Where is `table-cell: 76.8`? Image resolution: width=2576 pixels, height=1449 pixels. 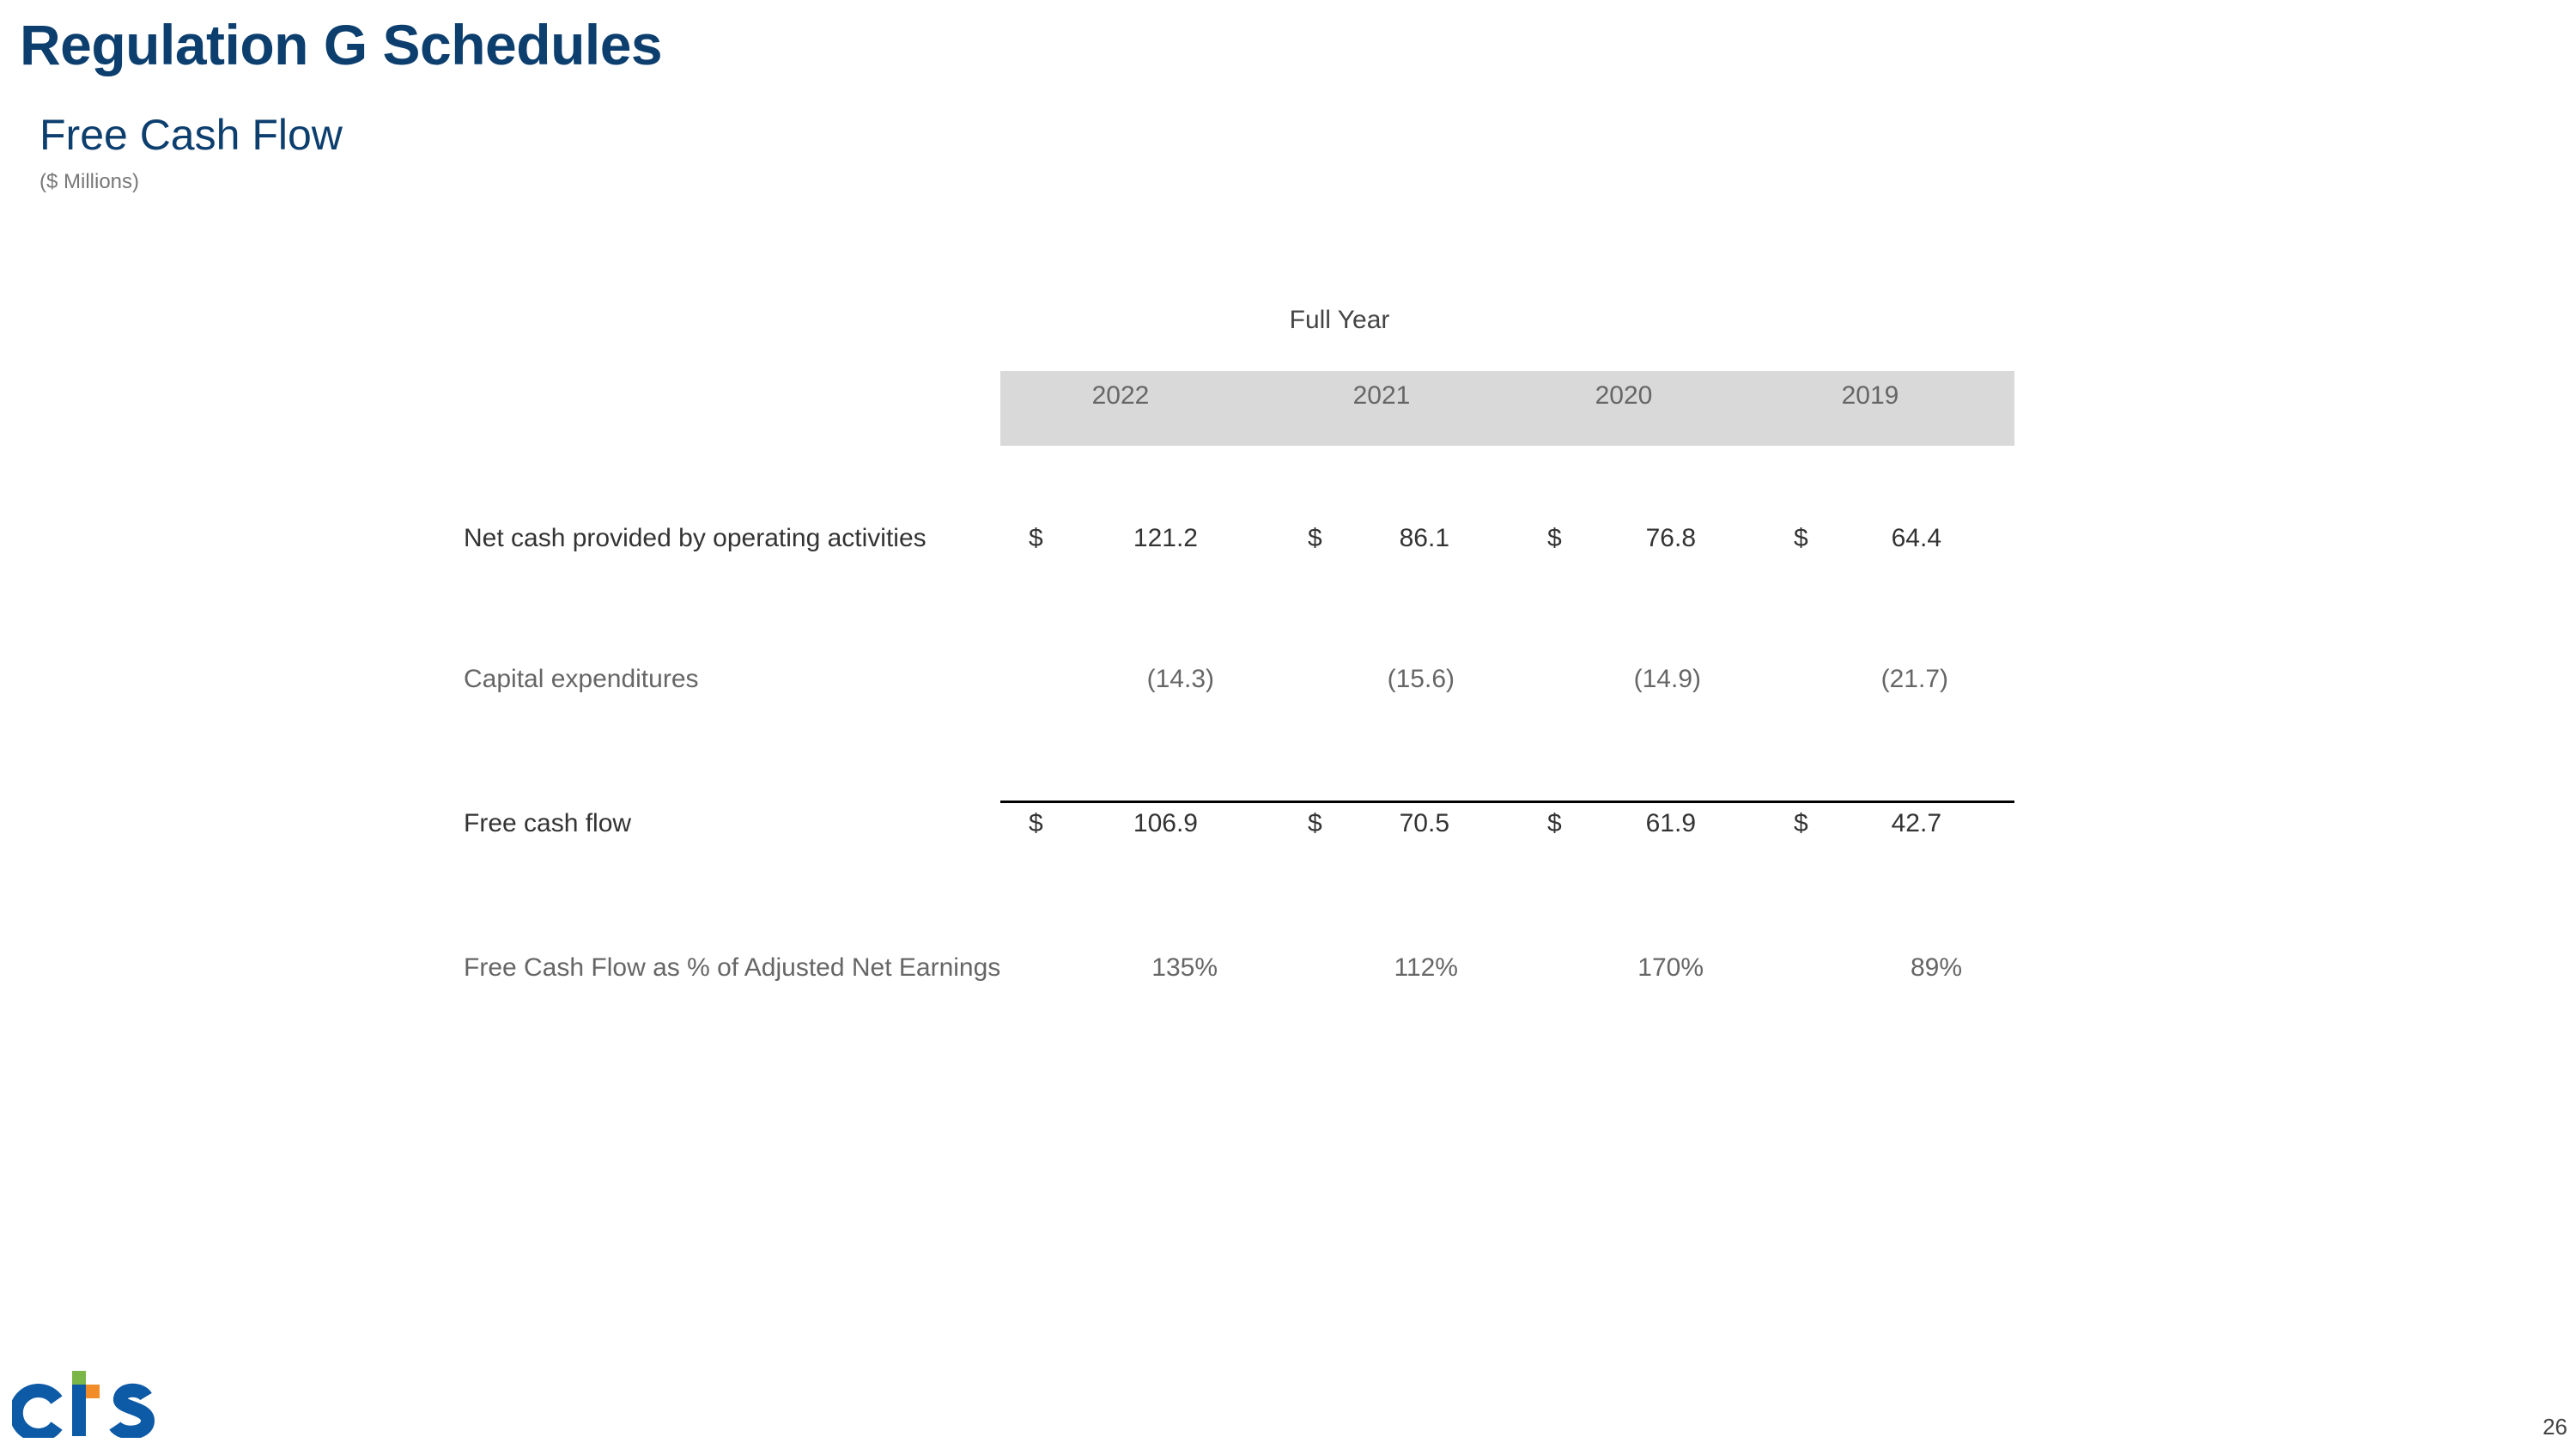 table-cell: 76.8 is located at coordinates (1671, 538).